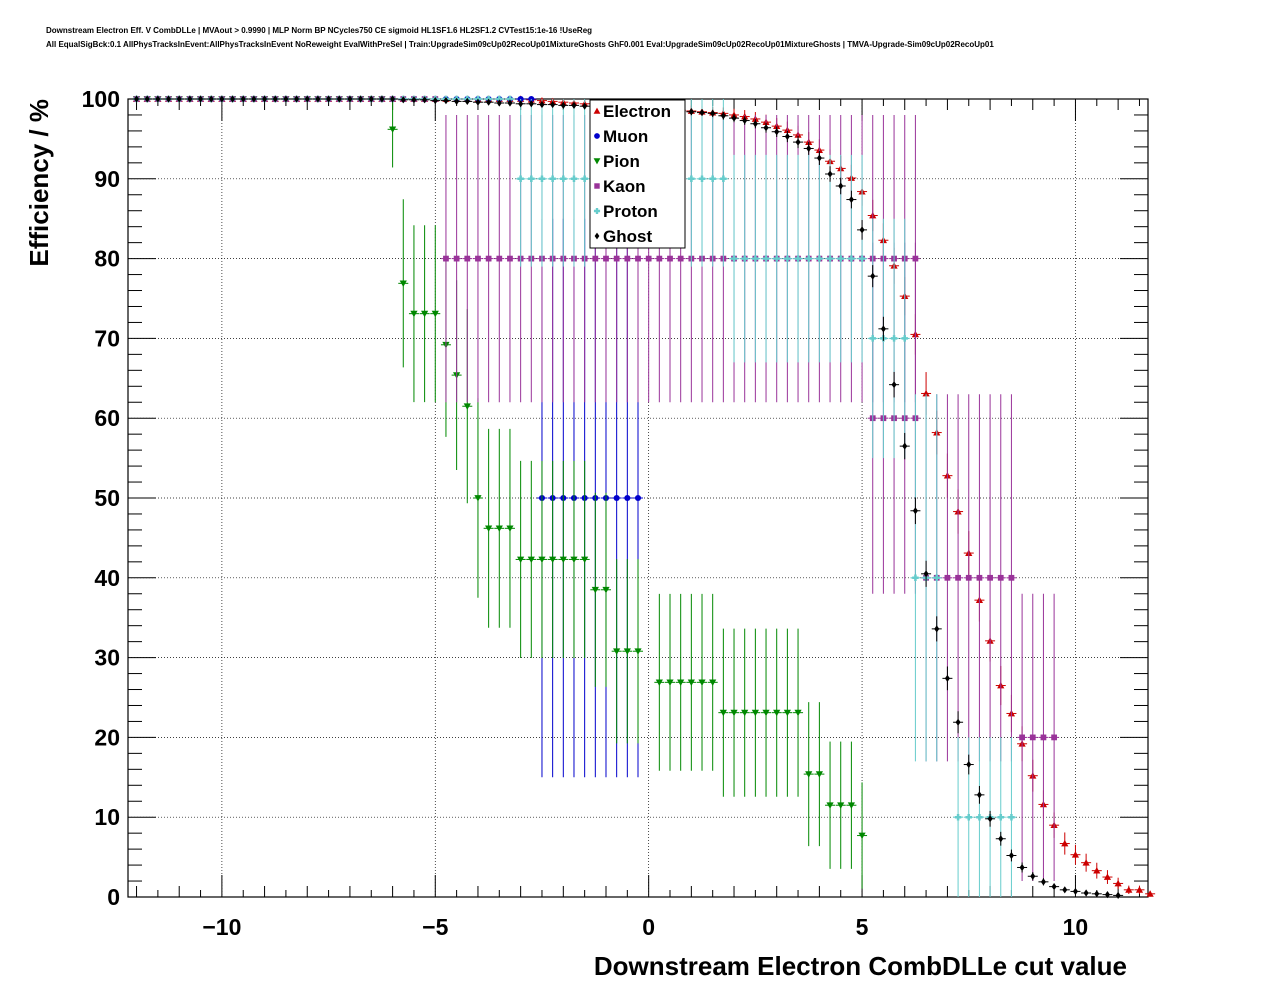 The width and height of the screenshot is (1276, 996). What do you see at coordinates (862, 927) in the screenshot?
I see `x-tick-label: 5` at bounding box center [862, 927].